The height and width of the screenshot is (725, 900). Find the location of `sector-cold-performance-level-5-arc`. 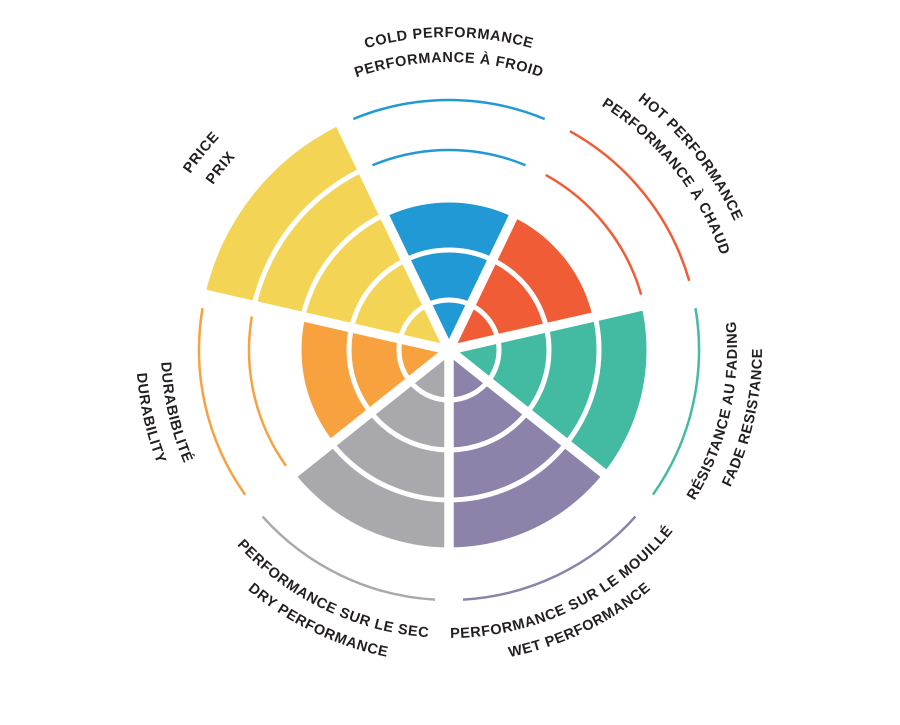

sector-cold-performance-level-5-arc is located at coordinates (449, 109).